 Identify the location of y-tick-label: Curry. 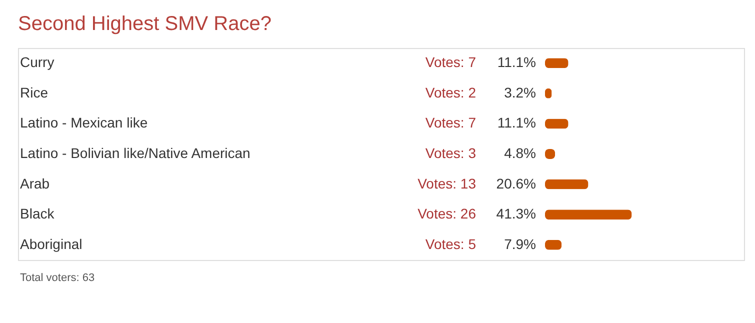
(37, 62).